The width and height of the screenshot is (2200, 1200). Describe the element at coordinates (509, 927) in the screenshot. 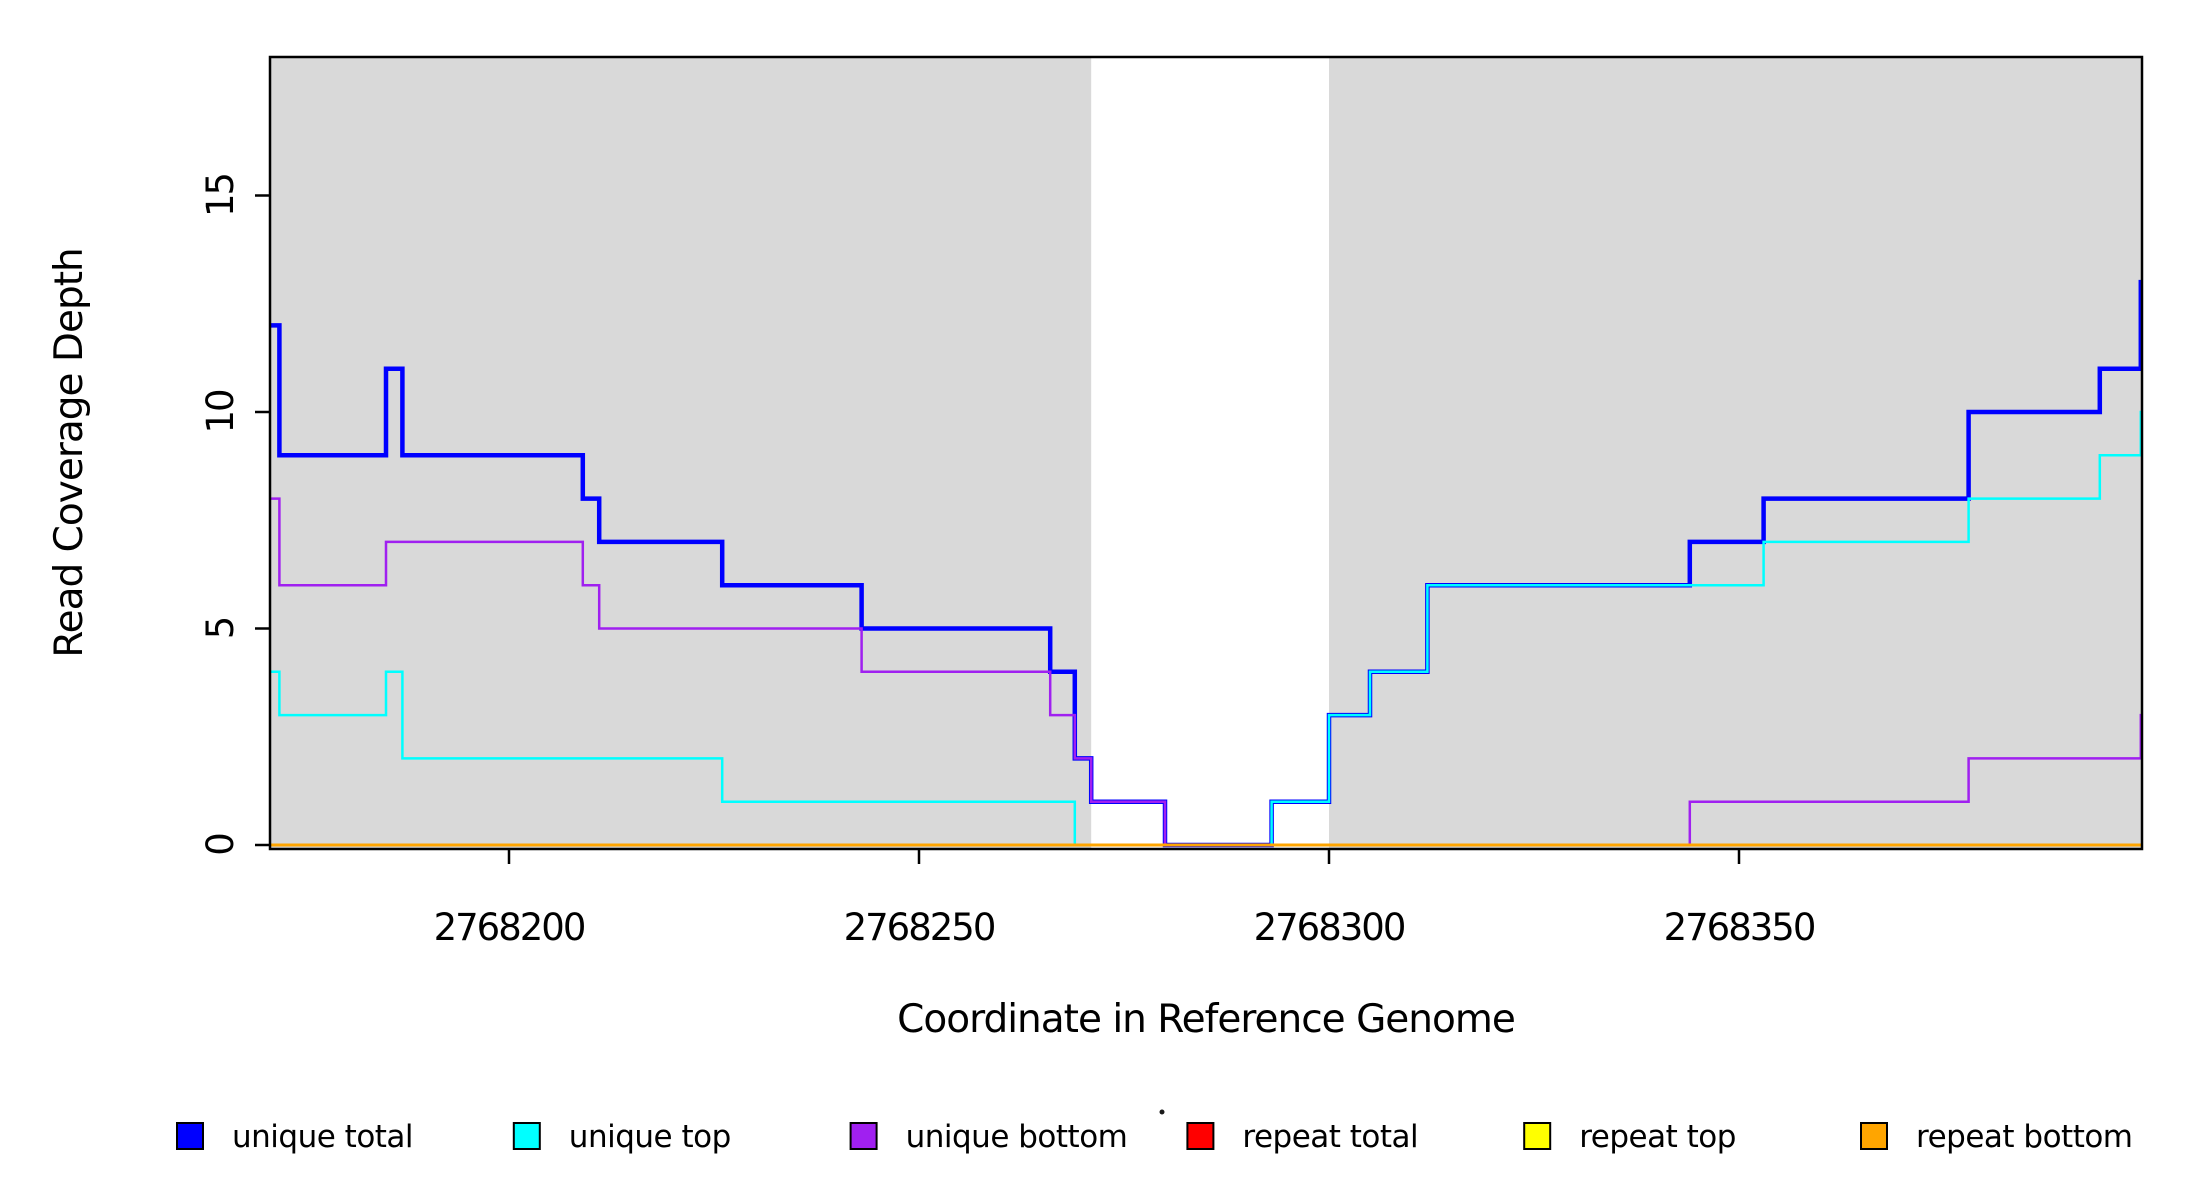

I see `x-tick-label: 2768200` at that location.